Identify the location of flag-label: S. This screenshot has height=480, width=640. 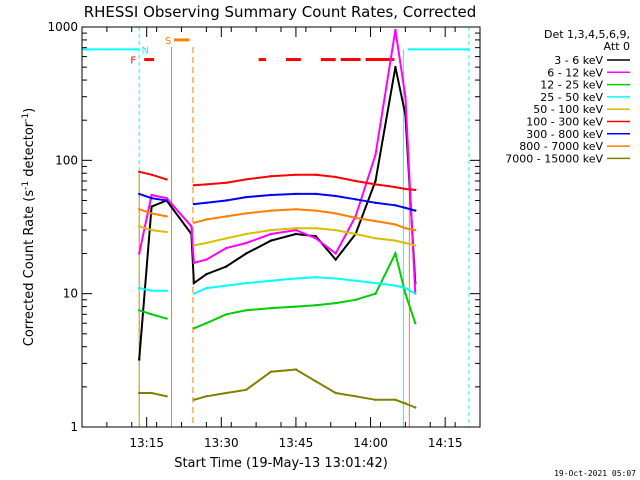
(168, 41).